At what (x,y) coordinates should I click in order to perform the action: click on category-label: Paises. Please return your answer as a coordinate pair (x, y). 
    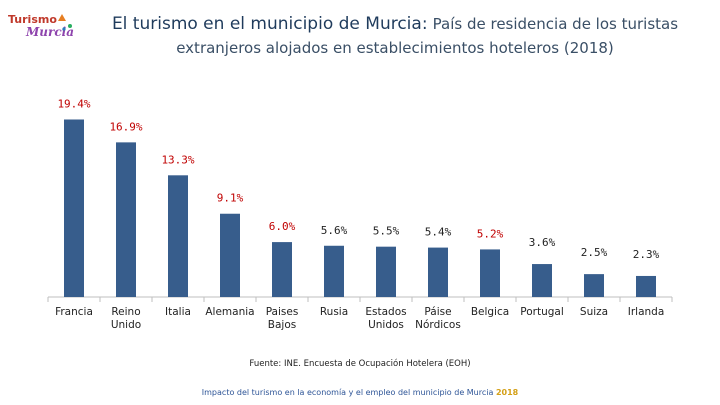
    Looking at the image, I should click on (282, 312).